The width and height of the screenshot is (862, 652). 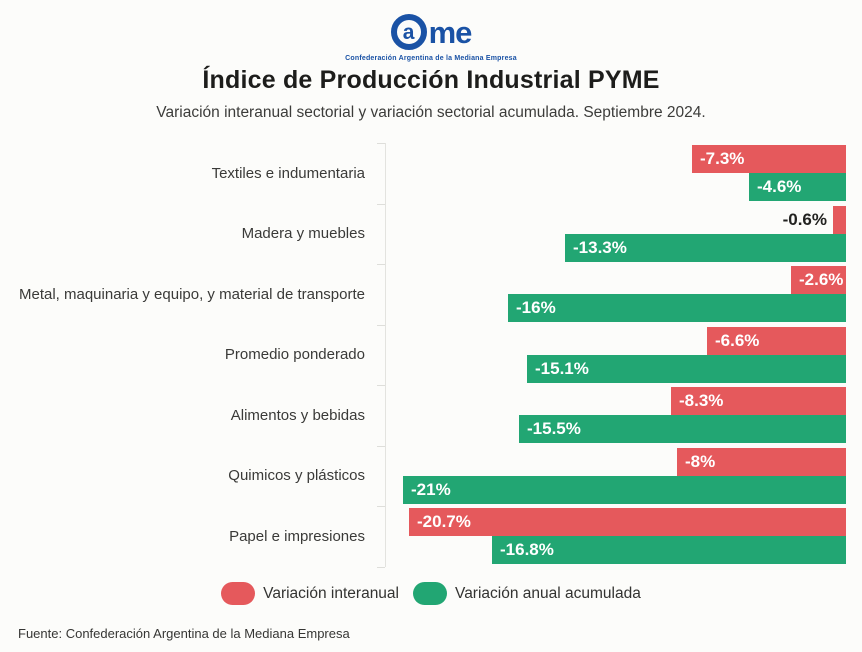 I want to click on bar-value-label: -8.3%, so click(x=701, y=400).